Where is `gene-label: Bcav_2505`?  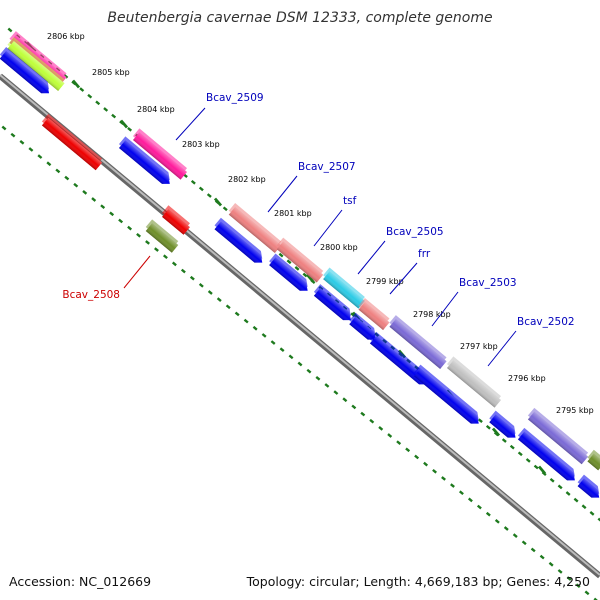 gene-label: Bcav_2505 is located at coordinates (415, 232).